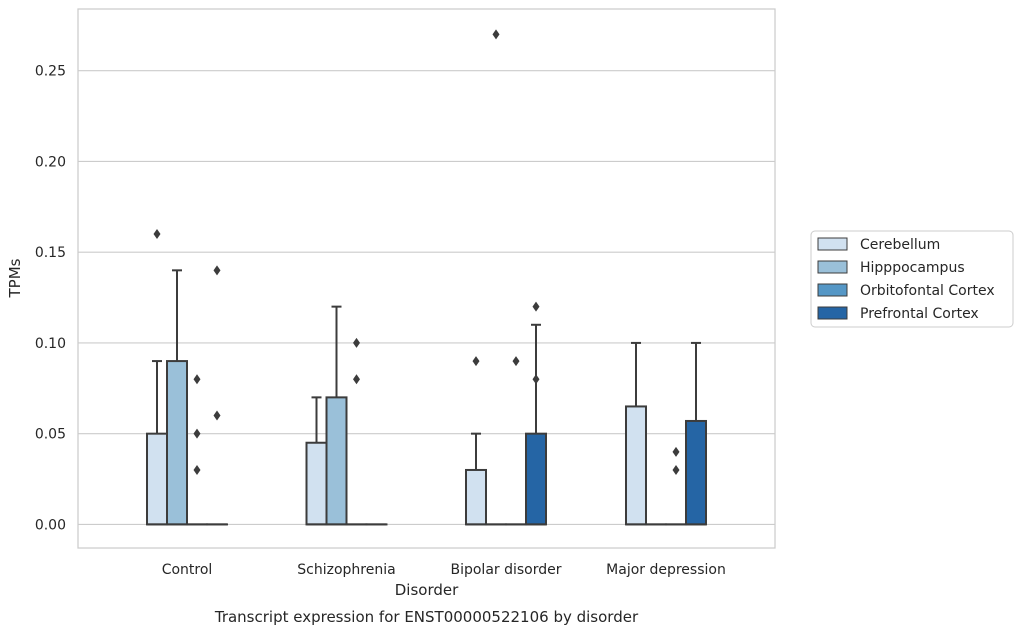 The height and width of the screenshot is (638, 1023). I want to click on x-axis-label: Disorder, so click(427, 590).